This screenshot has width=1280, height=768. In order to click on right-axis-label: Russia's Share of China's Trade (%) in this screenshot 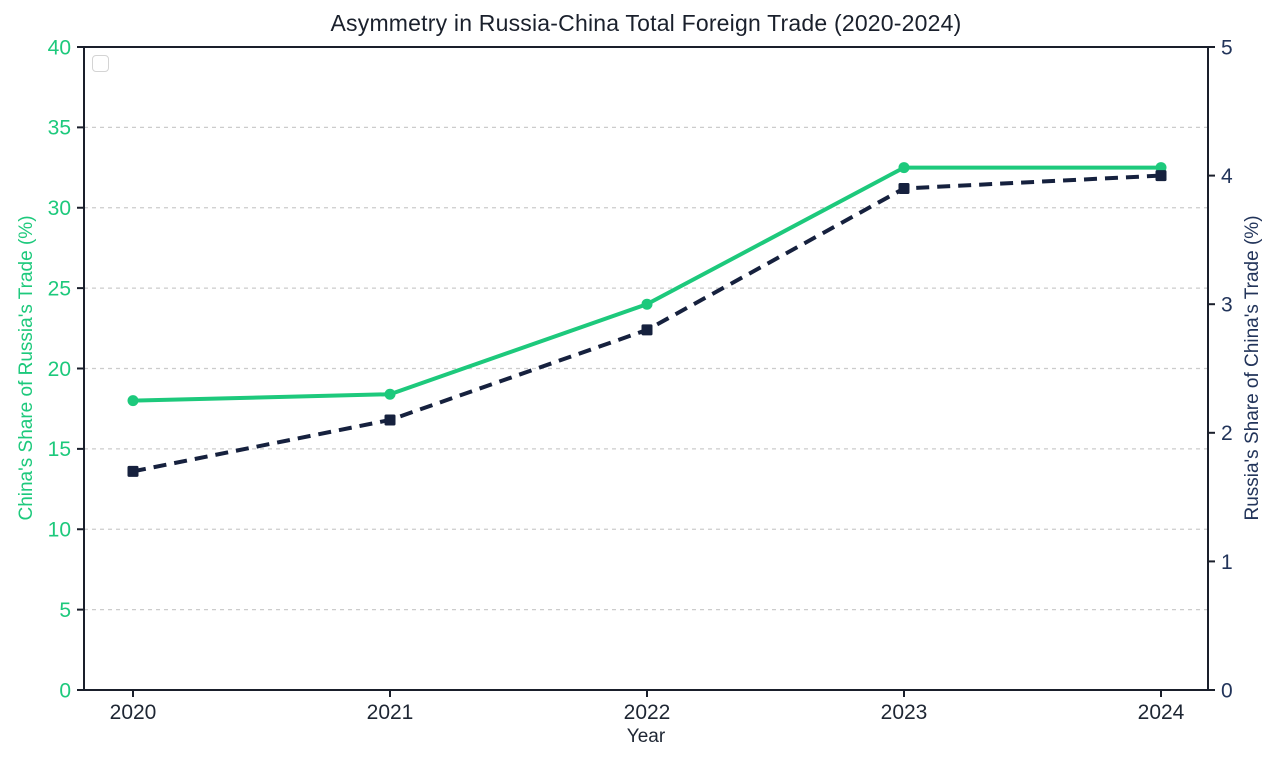, I will do `click(1252, 368)`.